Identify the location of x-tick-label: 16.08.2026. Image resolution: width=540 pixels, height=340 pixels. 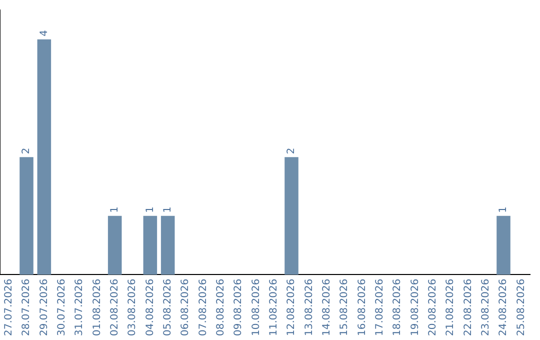
(362, 307).